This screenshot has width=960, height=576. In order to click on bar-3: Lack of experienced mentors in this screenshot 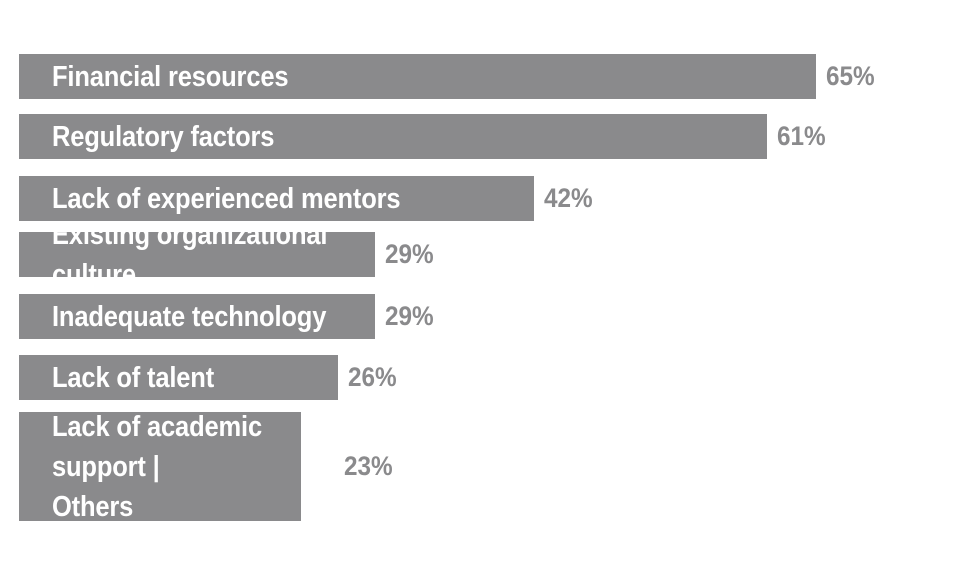, I will do `click(276, 198)`.